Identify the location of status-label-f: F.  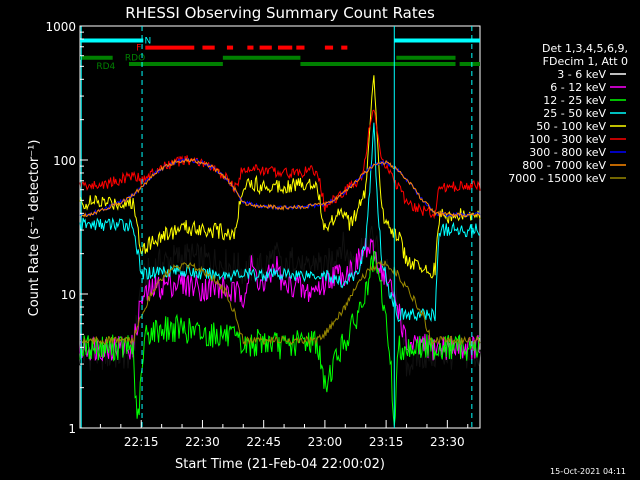
(138, 49).